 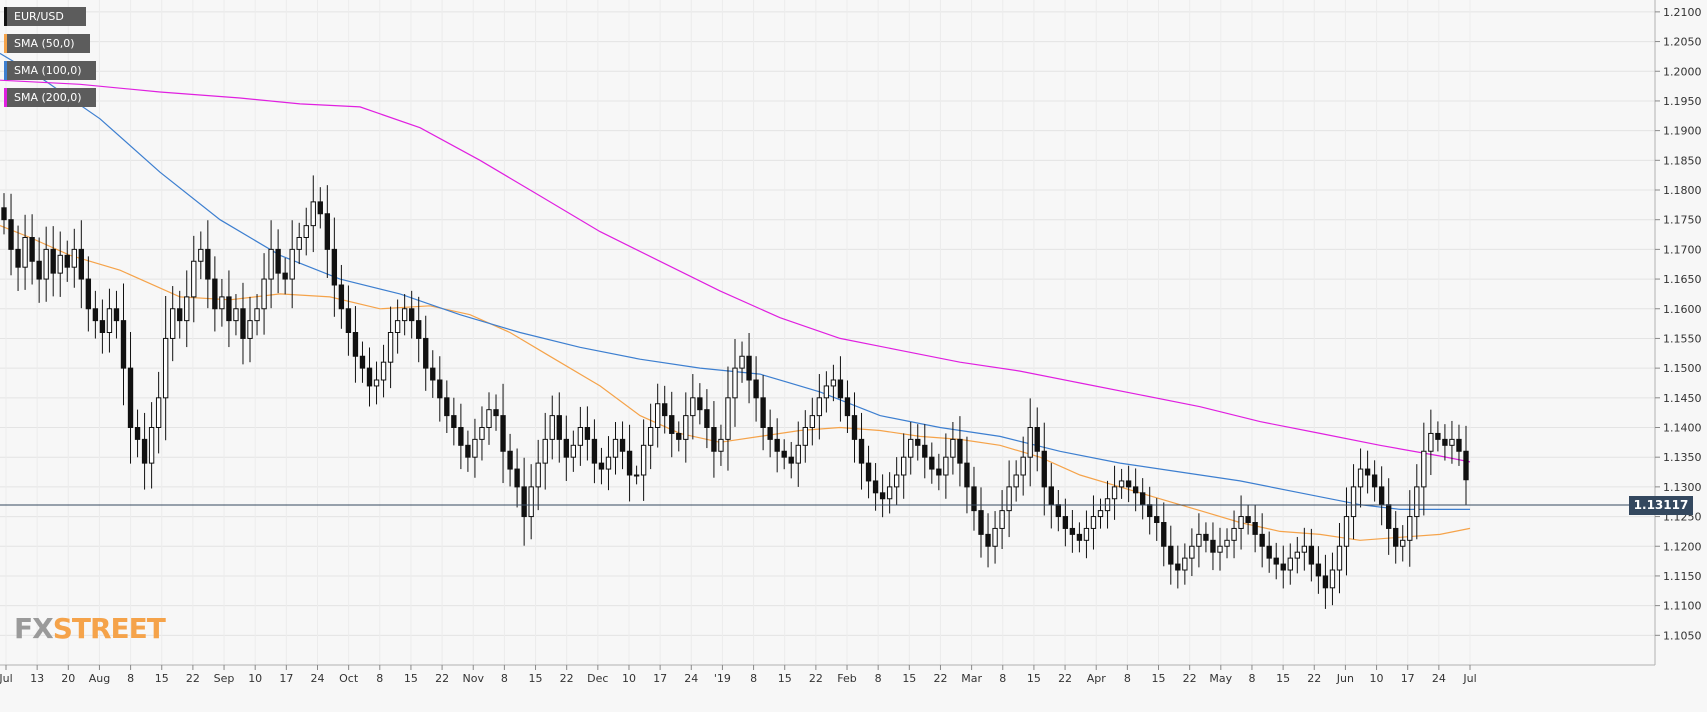 What do you see at coordinates (109, 628) in the screenshot?
I see `logo-street: STREET` at bounding box center [109, 628].